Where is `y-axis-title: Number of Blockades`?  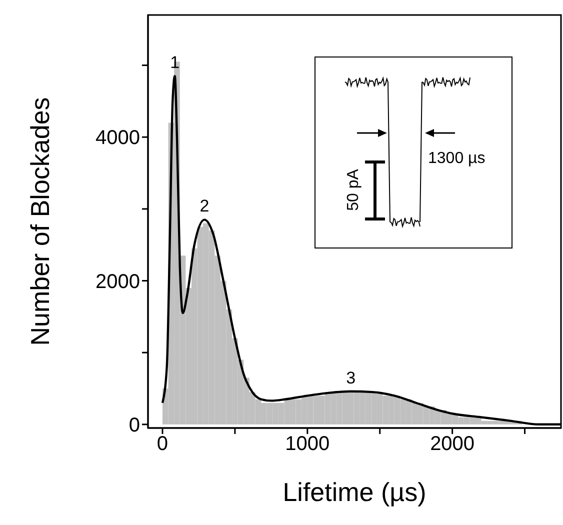
y-axis-title: Number of Blockades is located at coordinates (40, 221).